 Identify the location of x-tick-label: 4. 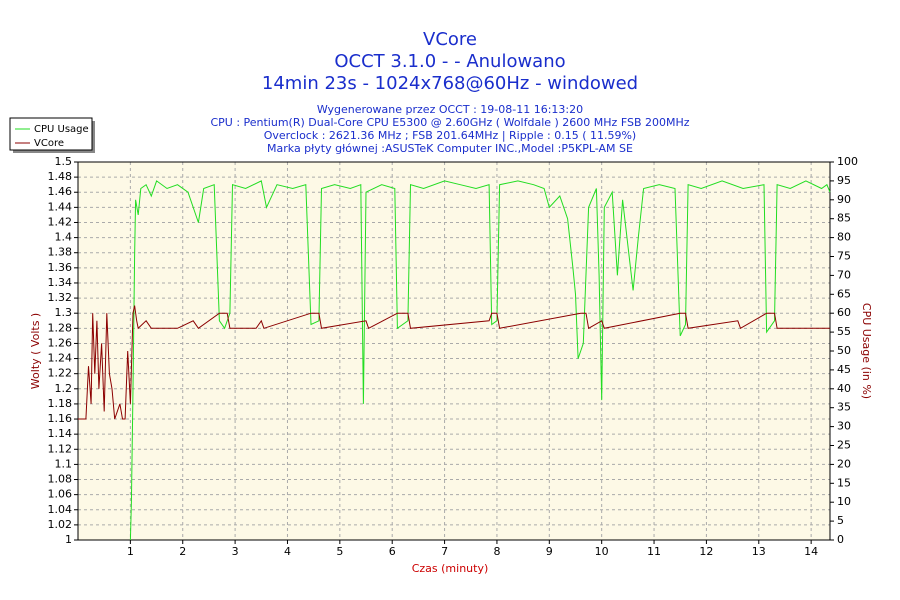
(287, 551).